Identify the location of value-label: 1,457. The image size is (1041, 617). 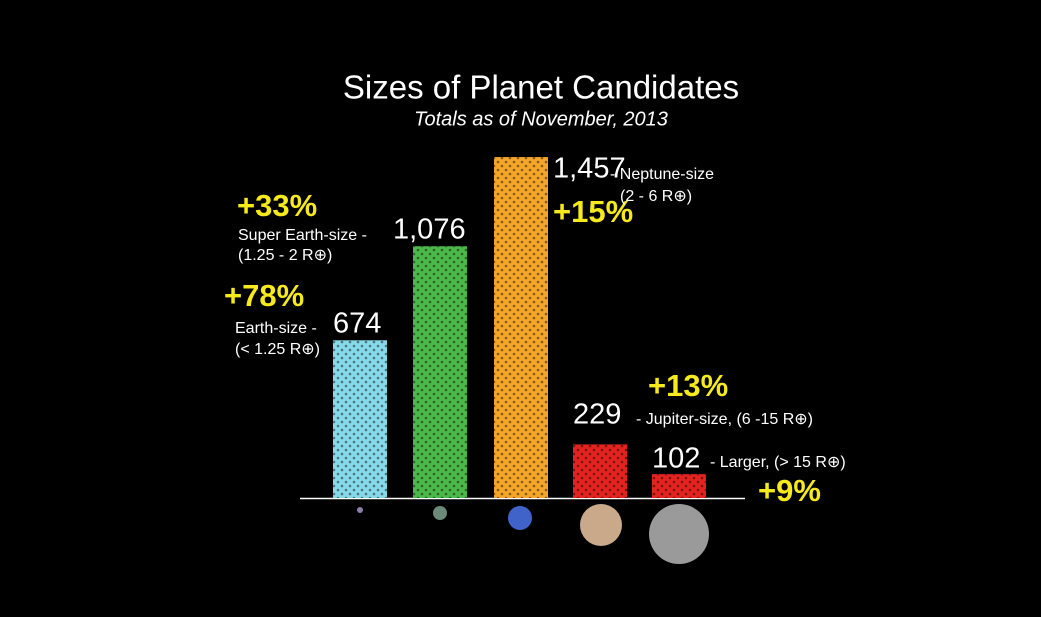
(589, 169).